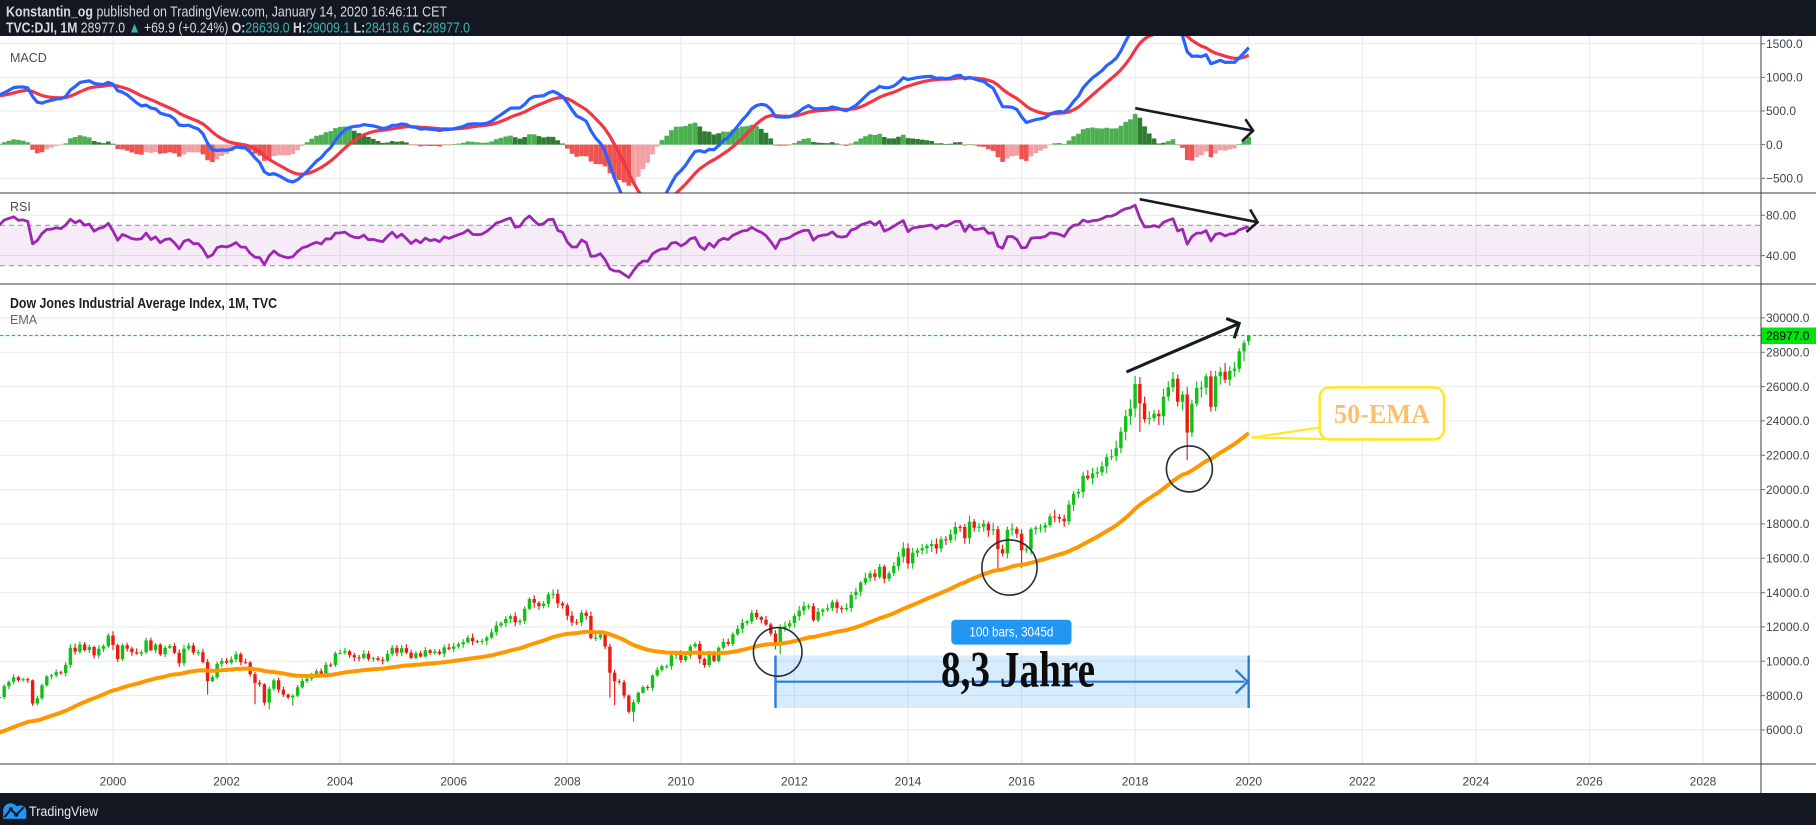 The width and height of the screenshot is (1816, 825). What do you see at coordinates (63, 811) in the screenshot?
I see `svg-text: TradingView` at bounding box center [63, 811].